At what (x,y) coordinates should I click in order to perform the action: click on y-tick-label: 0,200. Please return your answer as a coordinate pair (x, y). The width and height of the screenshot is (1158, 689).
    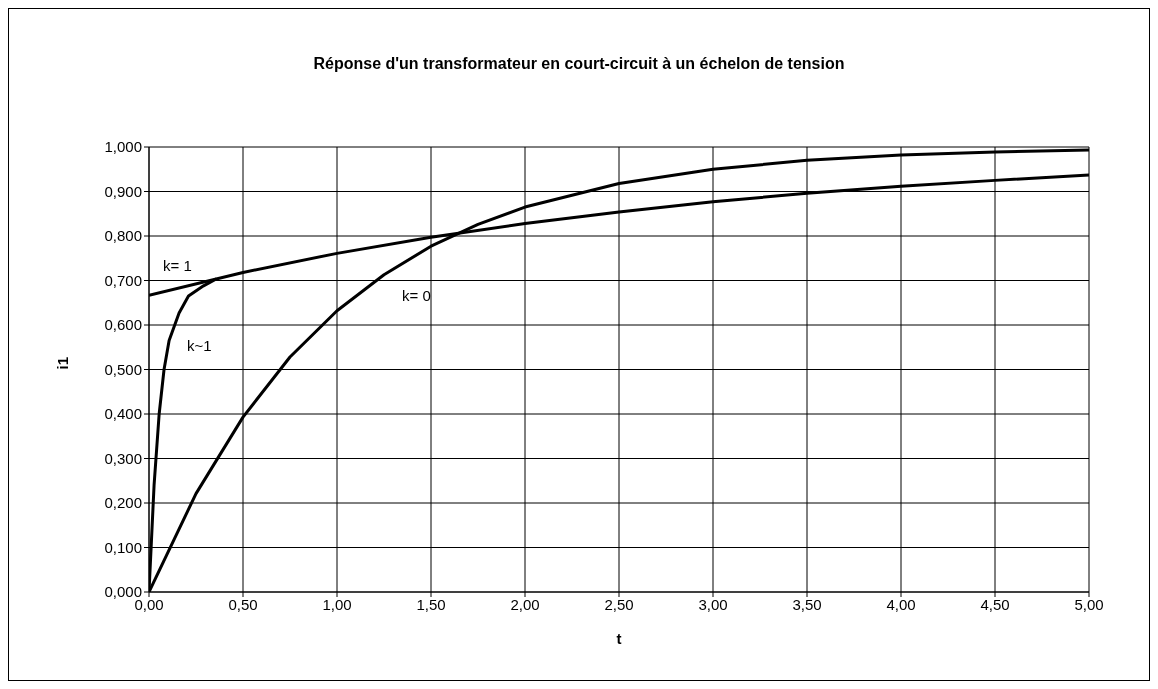
    Looking at the image, I should click on (123, 503).